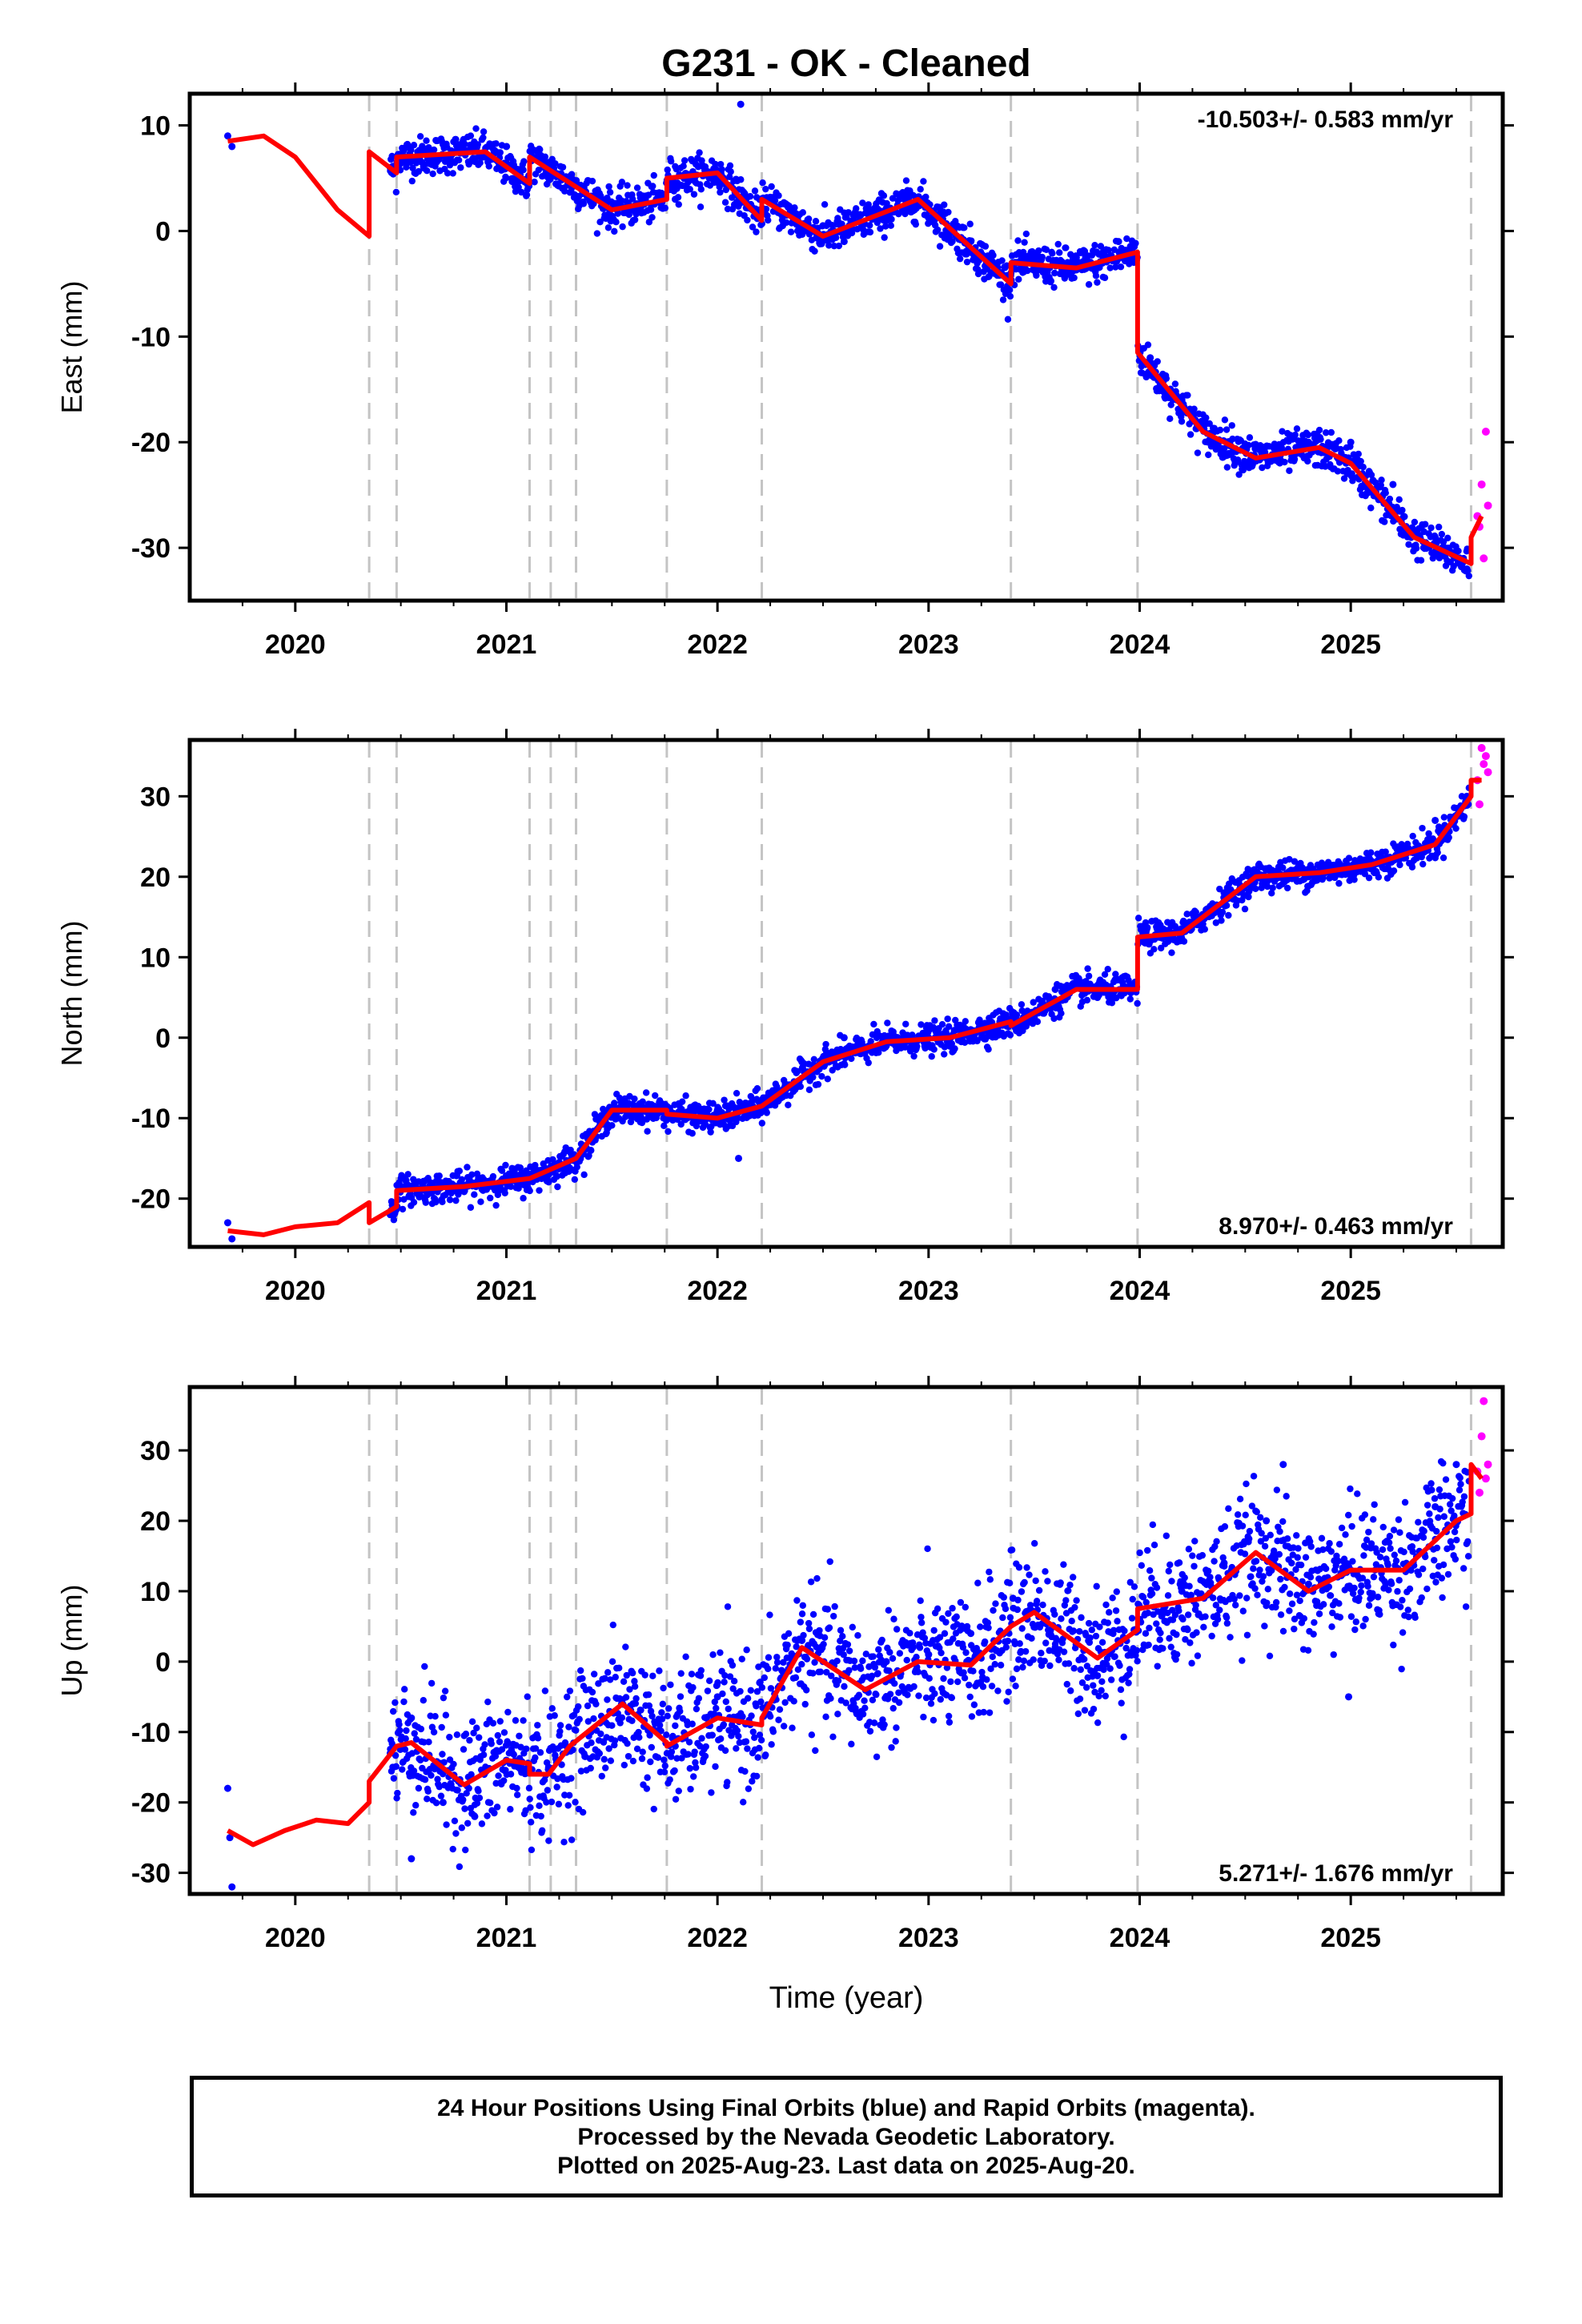 The width and height of the screenshot is (1582, 2324). Describe the element at coordinates (1336, 1227) in the screenshot. I see `velocity-annotation: 8.970+/- 0.463 mm/yr` at that location.